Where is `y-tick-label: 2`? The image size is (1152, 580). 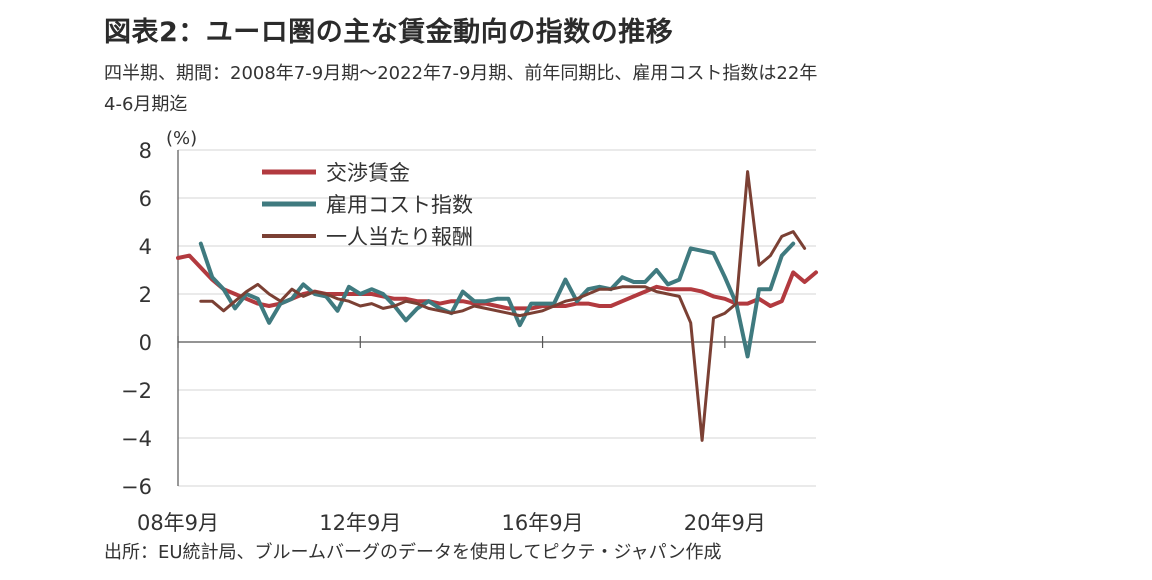 y-tick-label: 2 is located at coordinates (145, 295).